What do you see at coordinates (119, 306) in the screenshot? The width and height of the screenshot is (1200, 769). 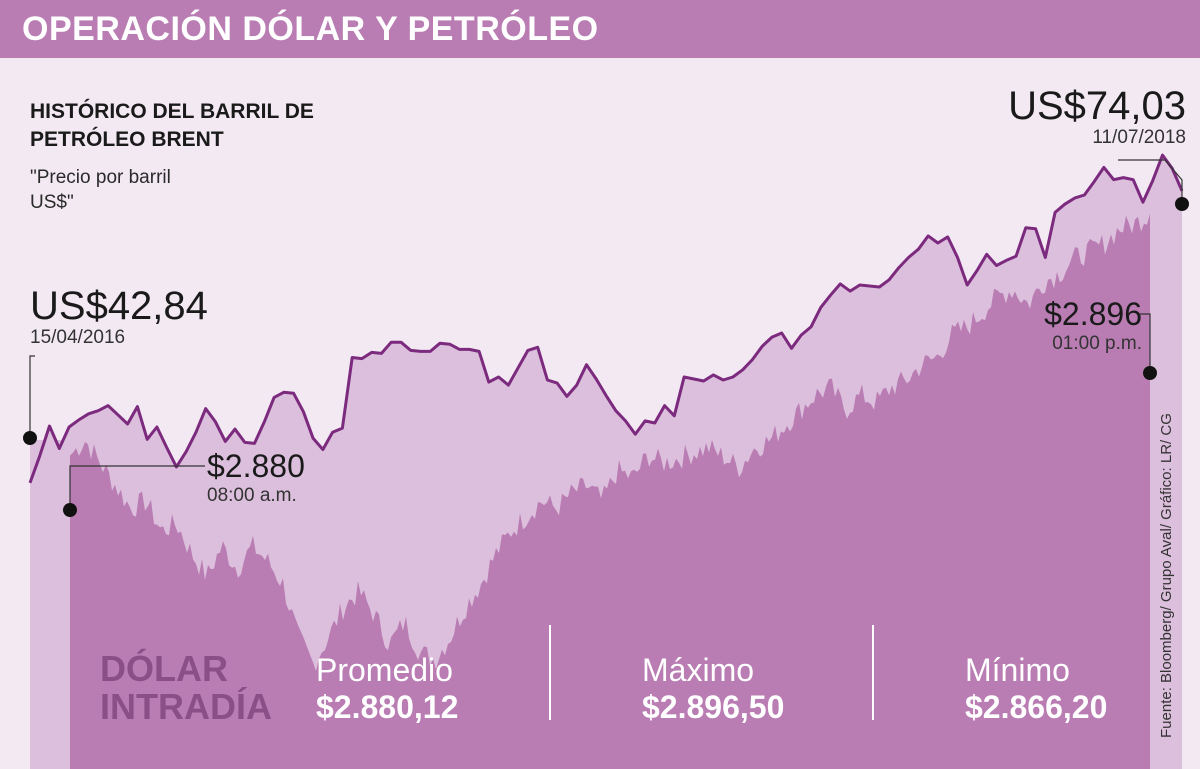 I see `oil-start-value: US$42,84` at bounding box center [119, 306].